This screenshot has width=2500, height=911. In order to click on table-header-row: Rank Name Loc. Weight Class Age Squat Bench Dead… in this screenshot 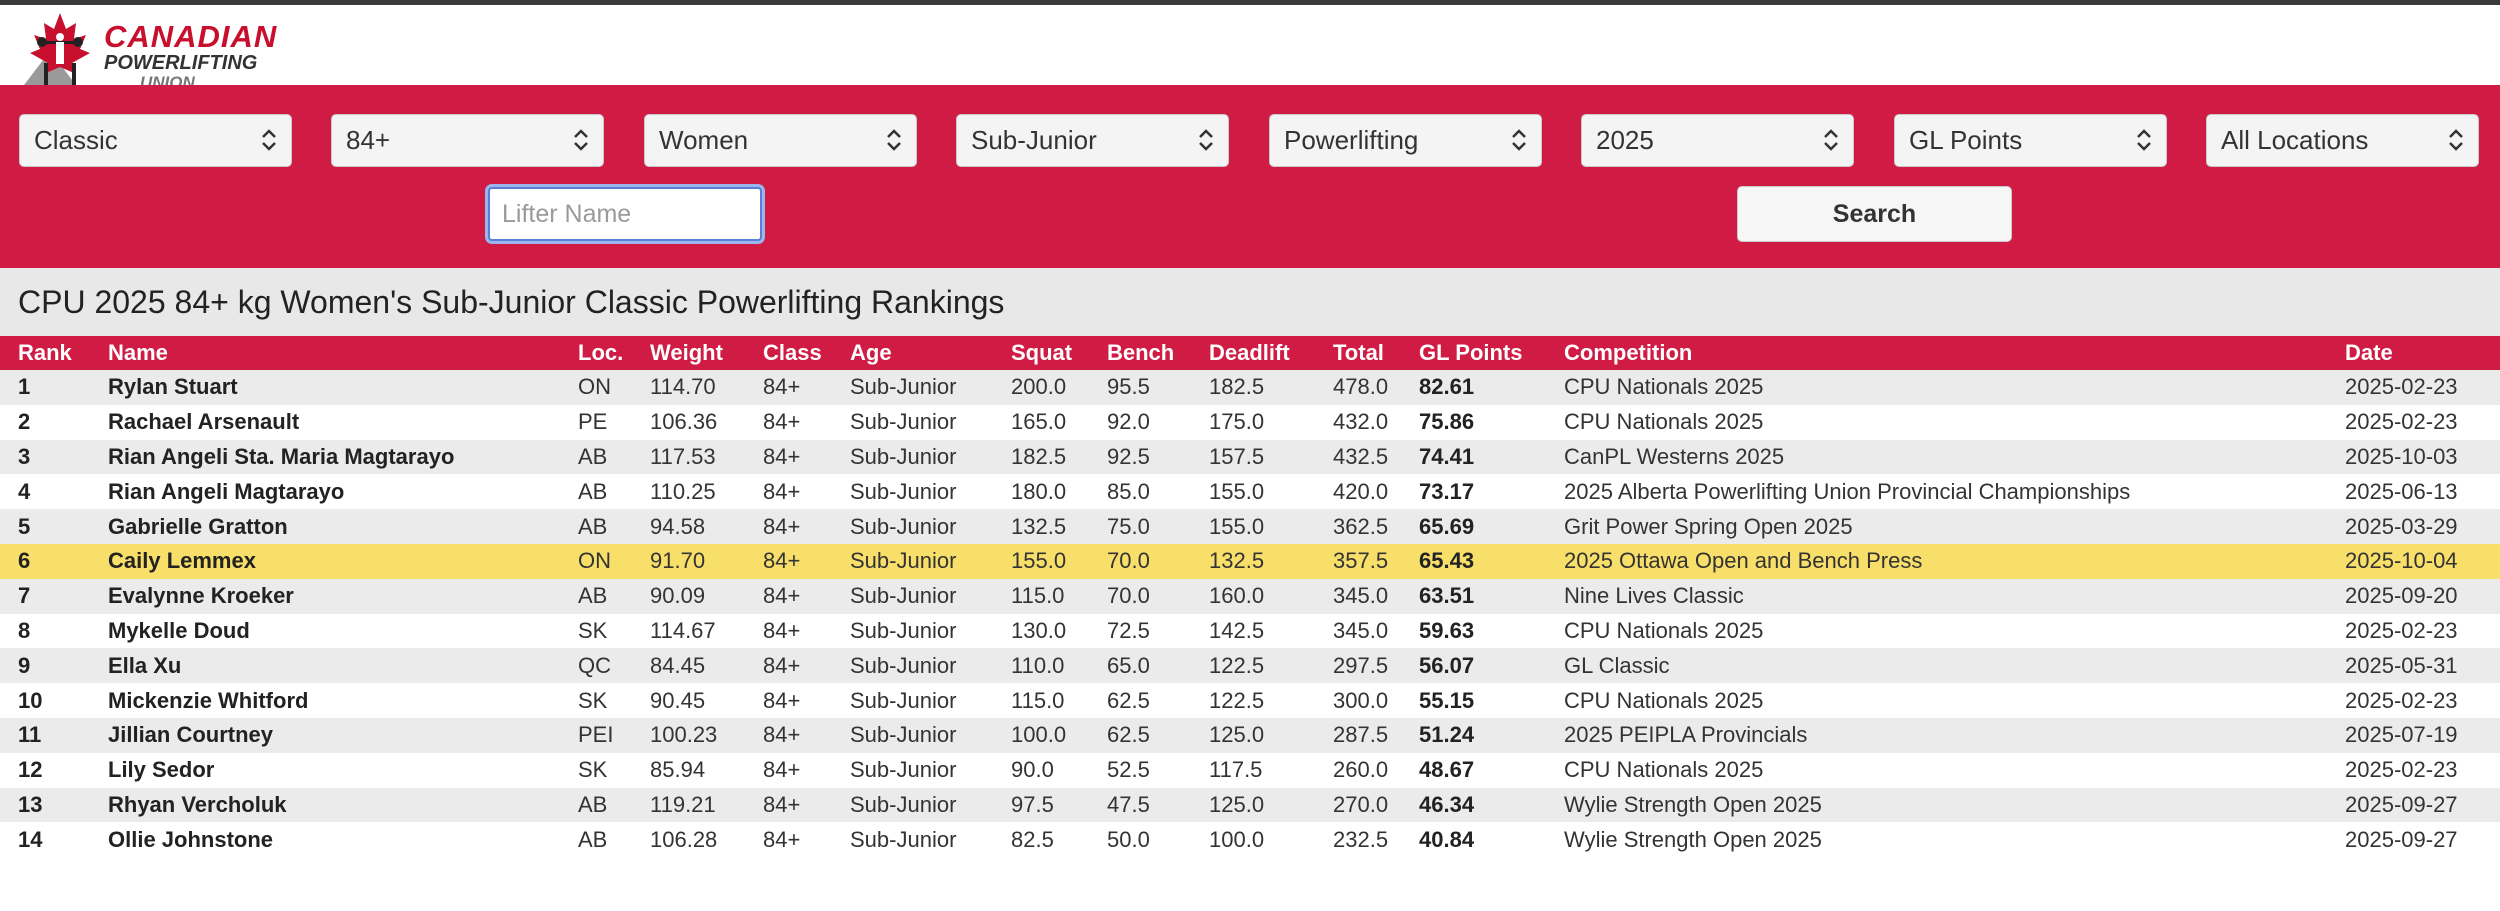, I will do `click(1250, 353)`.